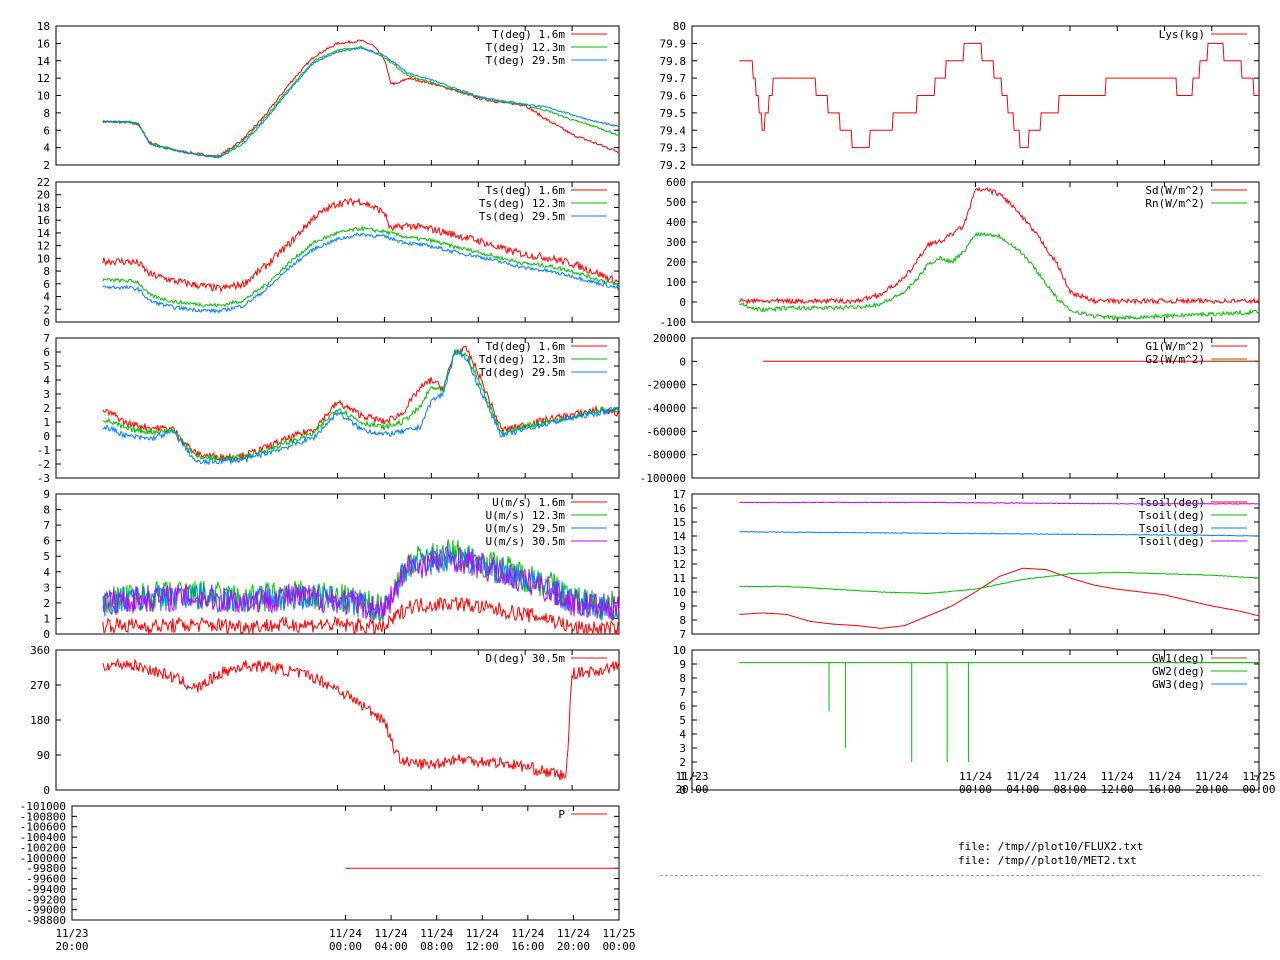 The height and width of the screenshot is (960, 1280). I want to click on divider, so click(960, 875).